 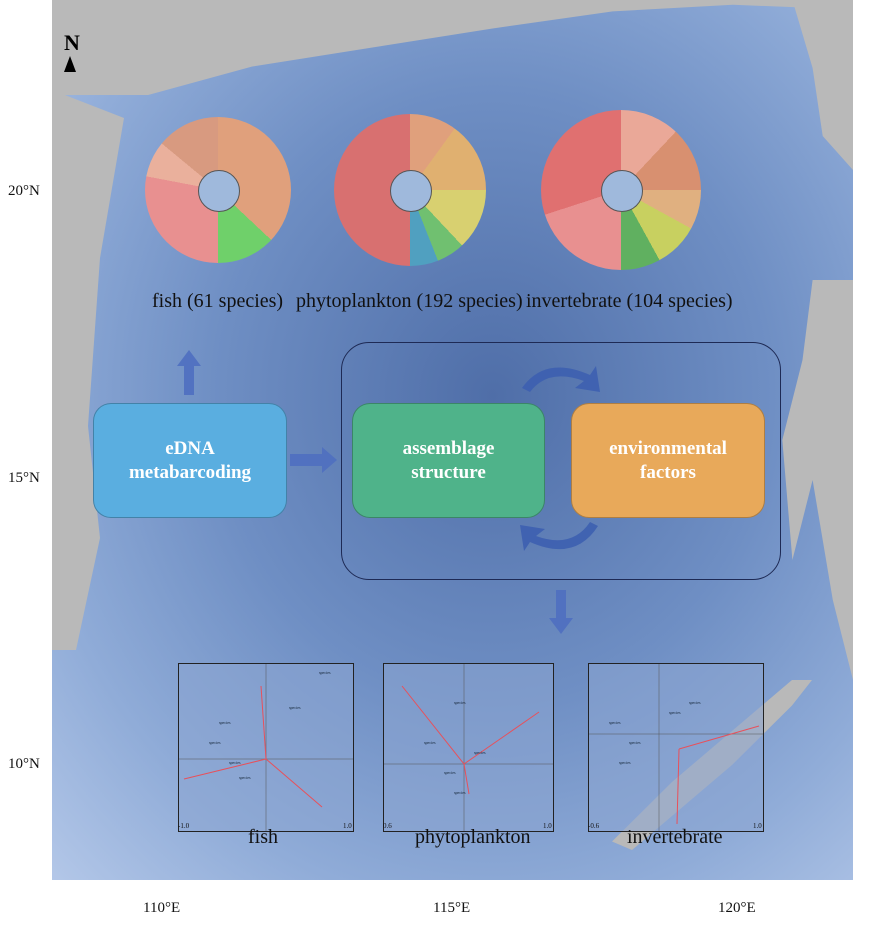 I want to click on ordination-invertebrate: species species species species species, so click(x=676, y=747).